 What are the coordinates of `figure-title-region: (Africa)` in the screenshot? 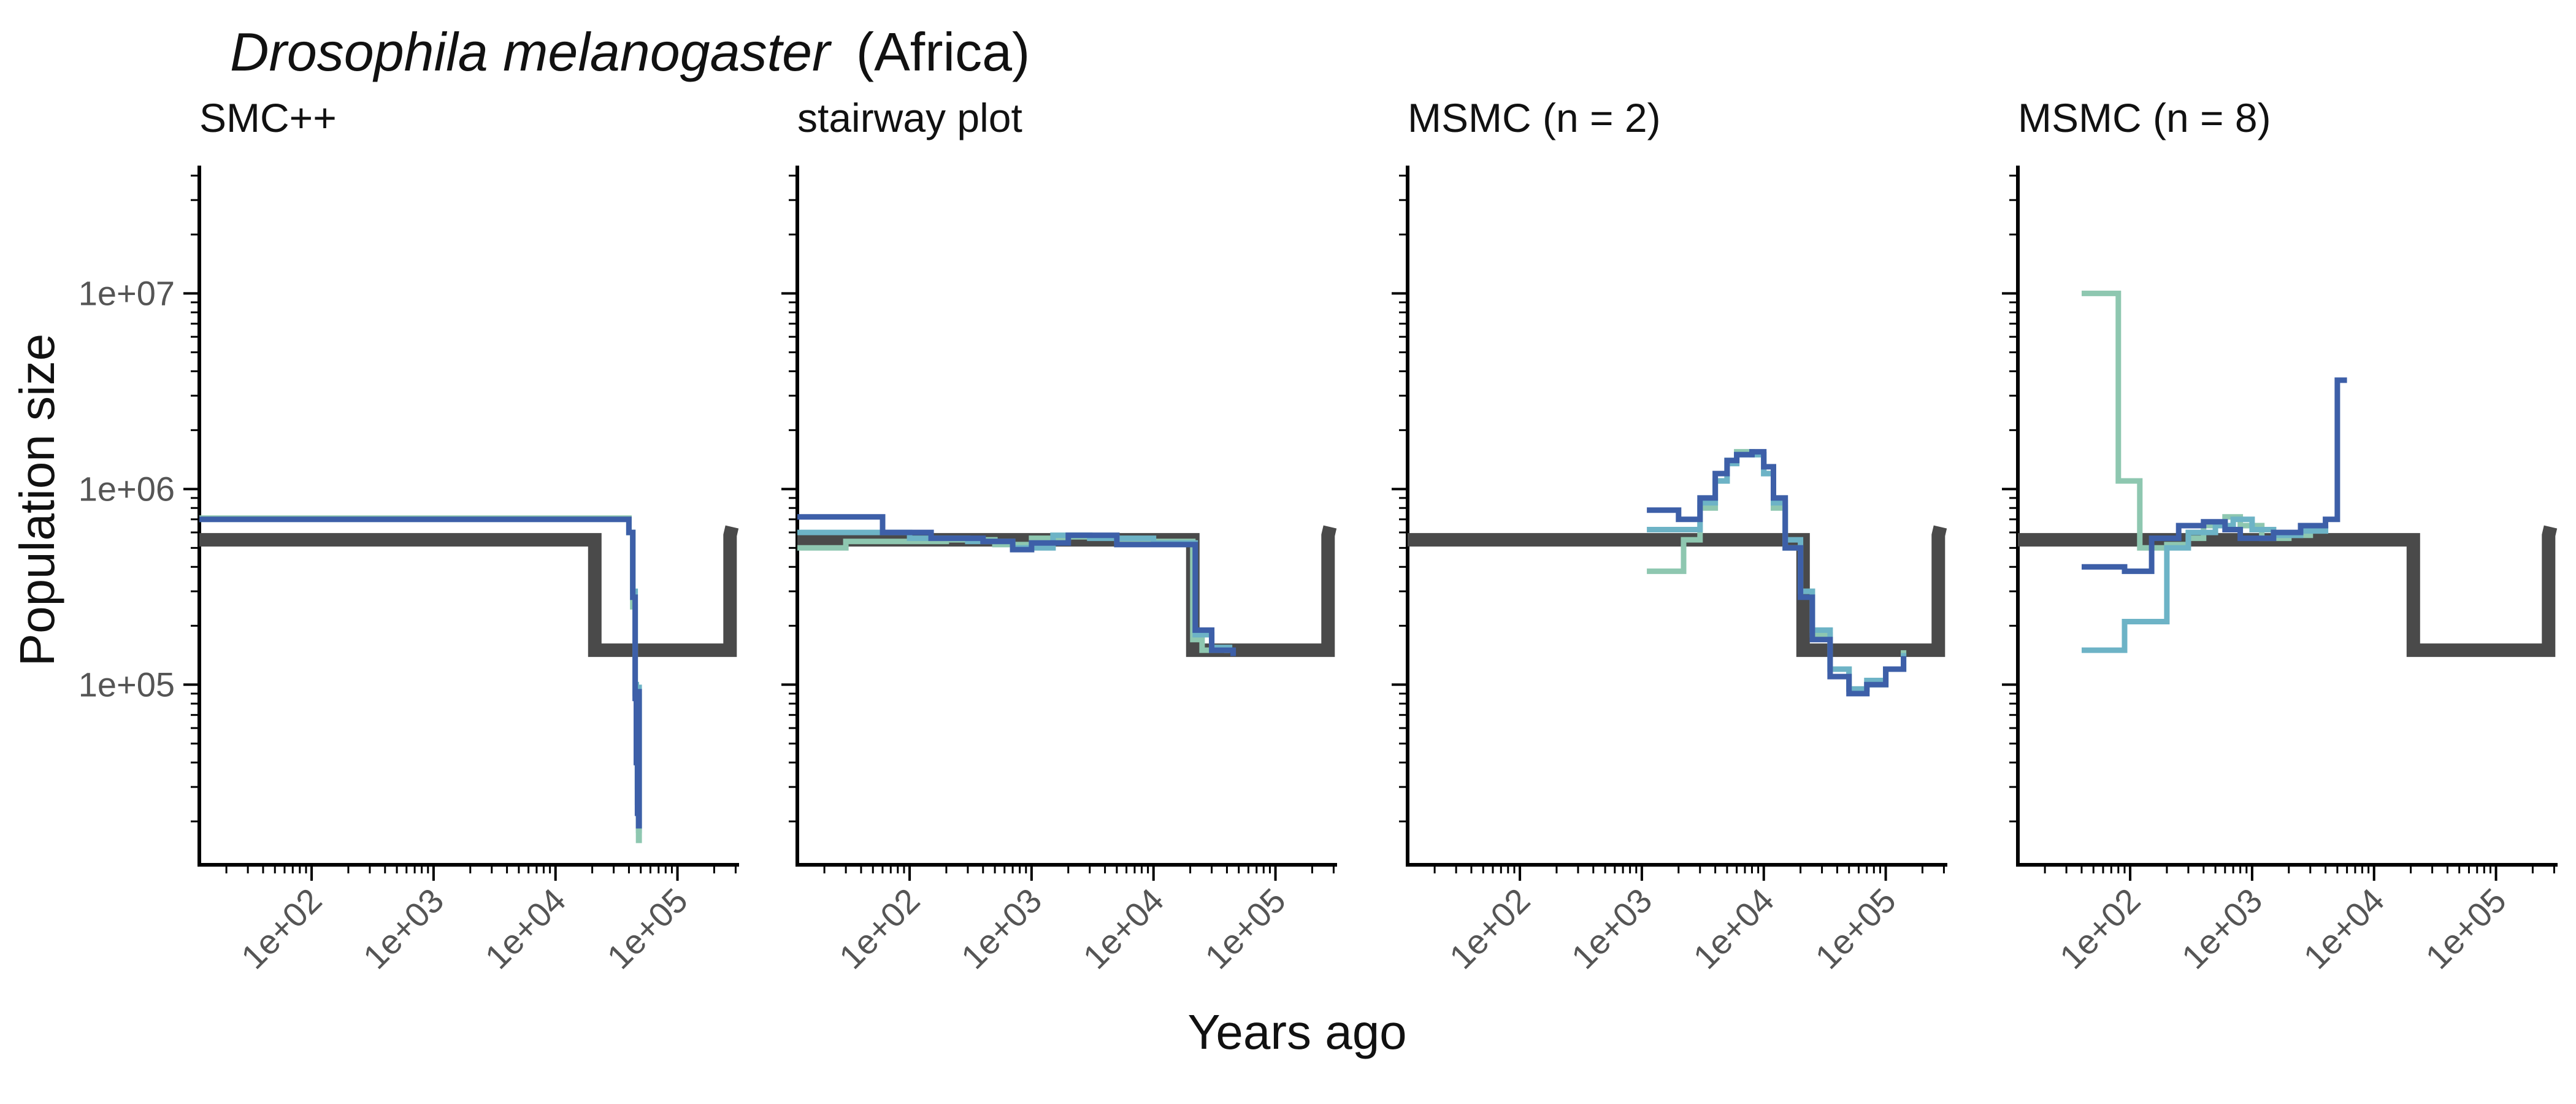 It's located at (943, 51).